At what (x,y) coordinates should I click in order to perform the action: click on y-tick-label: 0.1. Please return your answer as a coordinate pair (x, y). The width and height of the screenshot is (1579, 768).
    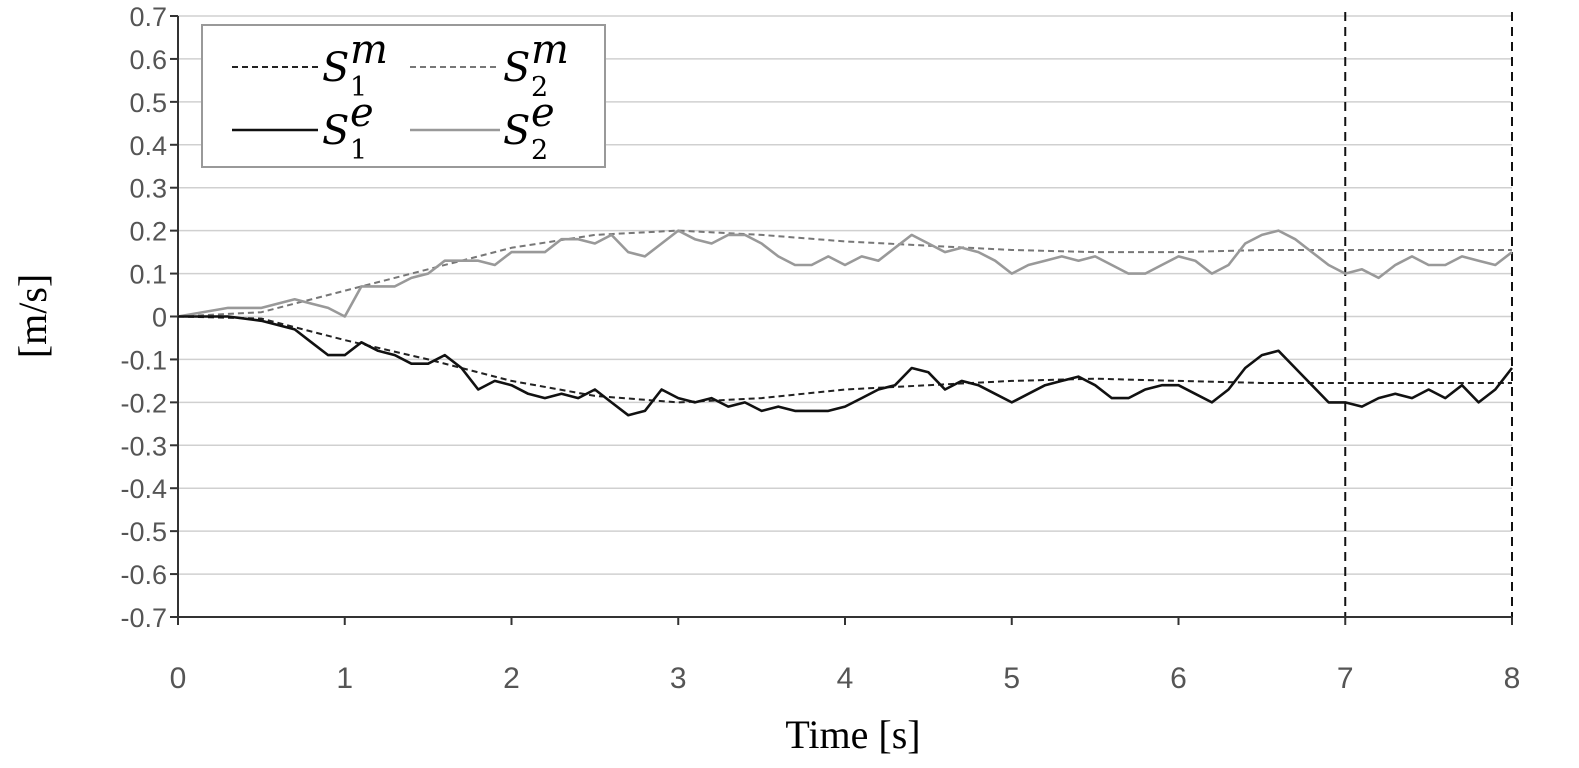
    Looking at the image, I should click on (148, 275).